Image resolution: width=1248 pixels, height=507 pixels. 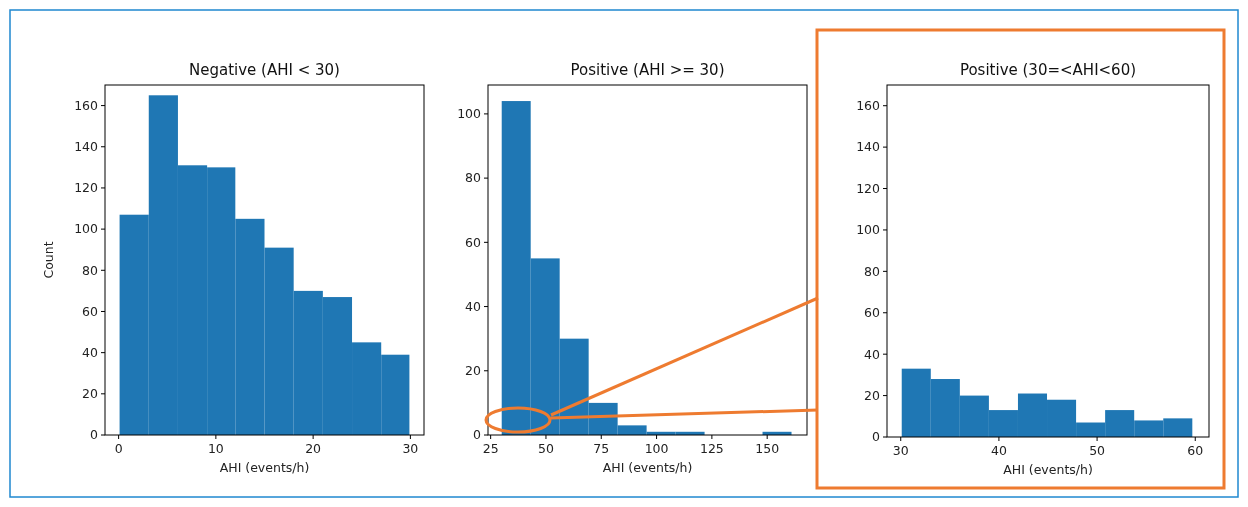 What do you see at coordinates (1048, 70) in the screenshot?
I see `chart-title: Positive (30=<AHI<60)` at bounding box center [1048, 70].